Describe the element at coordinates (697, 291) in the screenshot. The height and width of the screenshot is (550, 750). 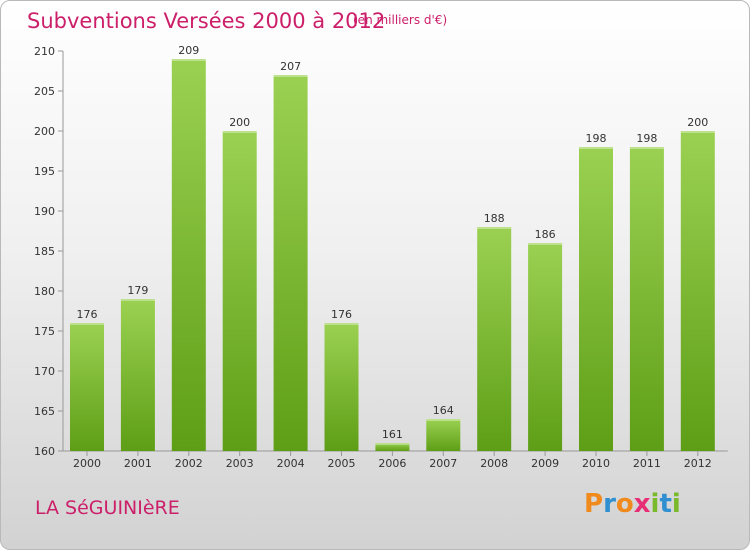
I see `bar-2012` at that location.